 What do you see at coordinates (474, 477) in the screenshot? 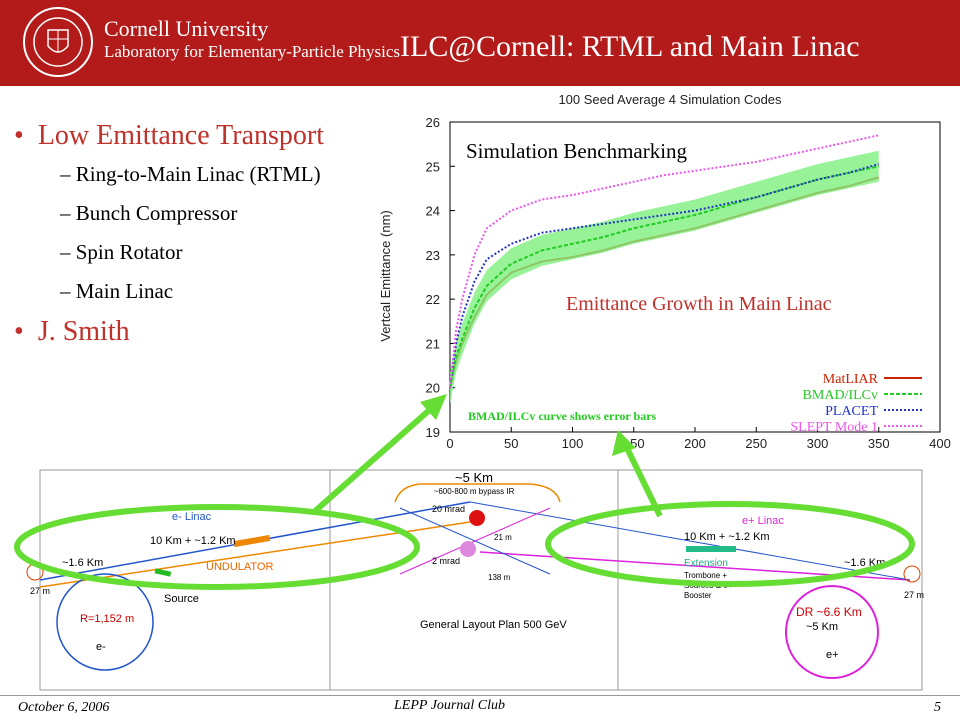
I see `label-top-length: ~5 Km` at bounding box center [474, 477].